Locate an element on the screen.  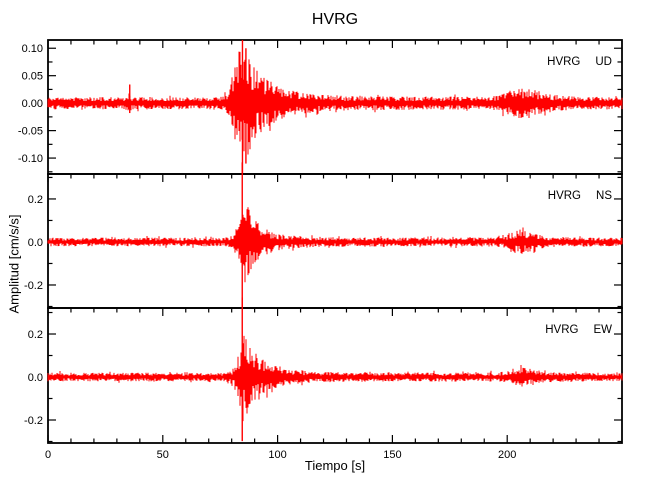
y-axis-label: Amplitud [cm/s/s] is located at coordinates (14, 264).